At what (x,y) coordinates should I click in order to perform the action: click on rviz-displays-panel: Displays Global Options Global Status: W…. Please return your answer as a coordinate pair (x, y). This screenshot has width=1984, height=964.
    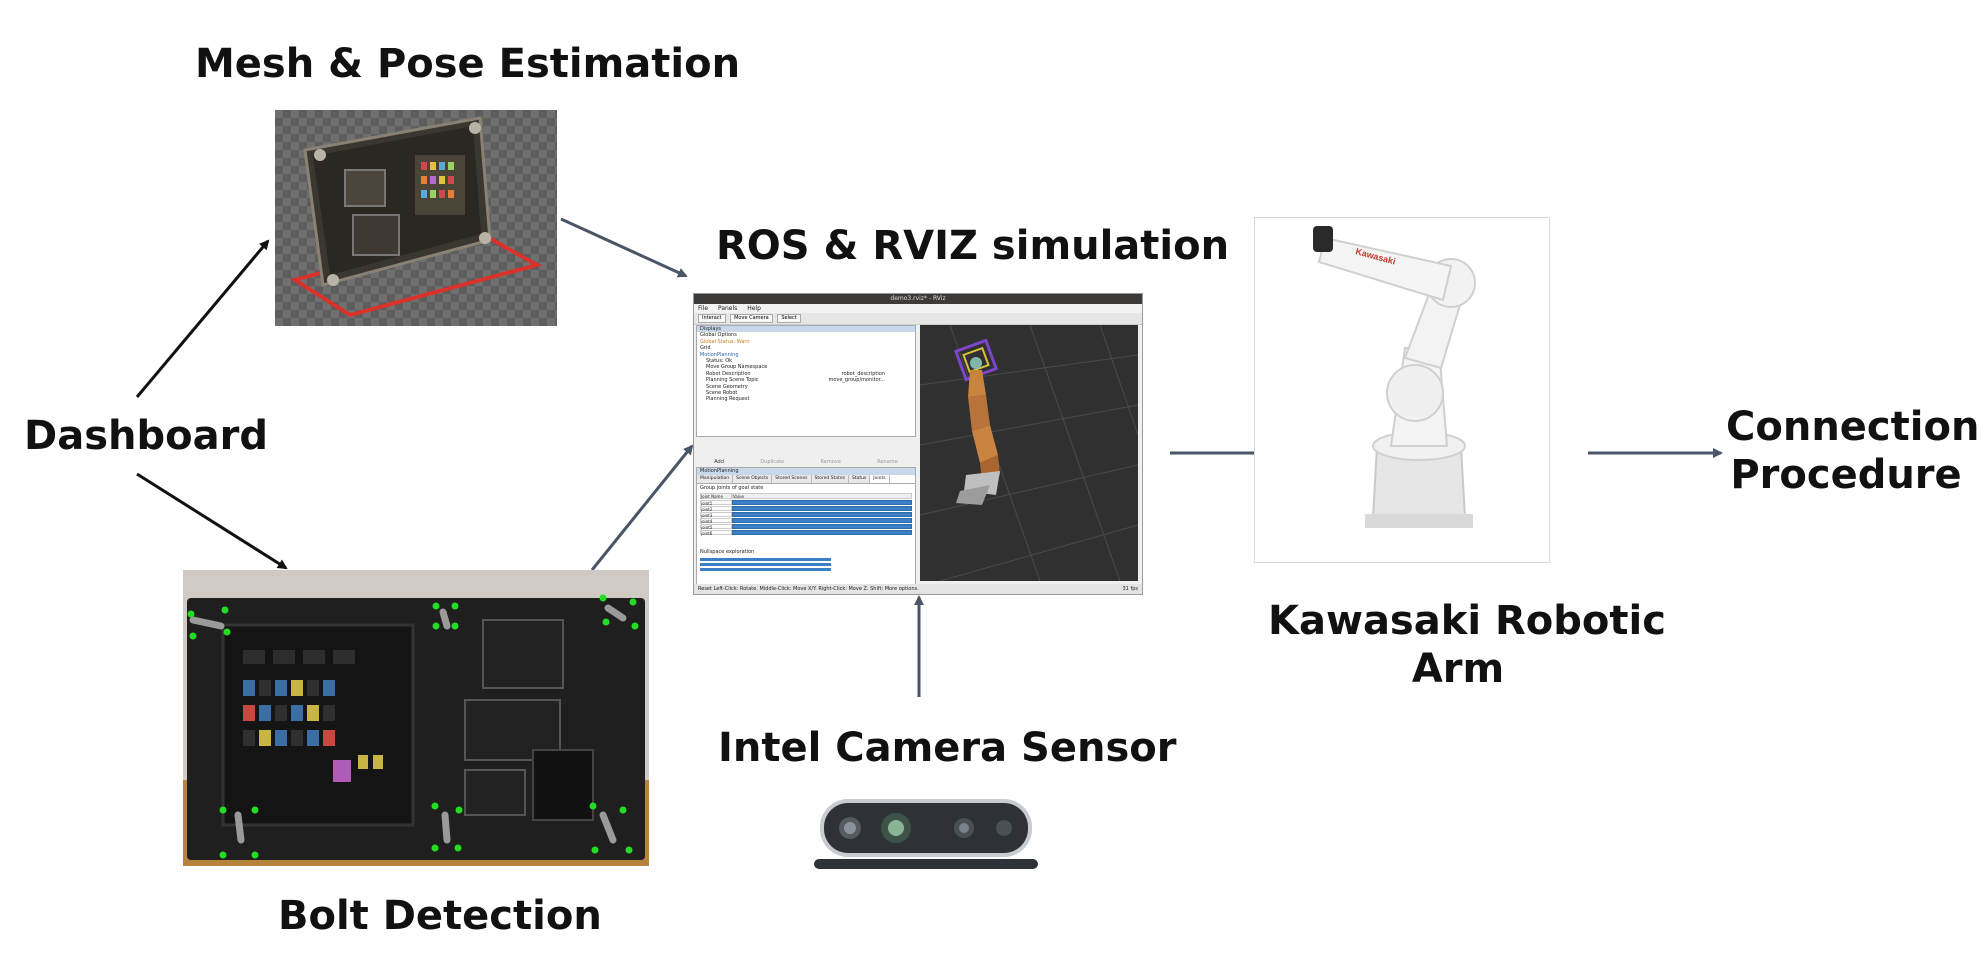
    Looking at the image, I should click on (806, 381).